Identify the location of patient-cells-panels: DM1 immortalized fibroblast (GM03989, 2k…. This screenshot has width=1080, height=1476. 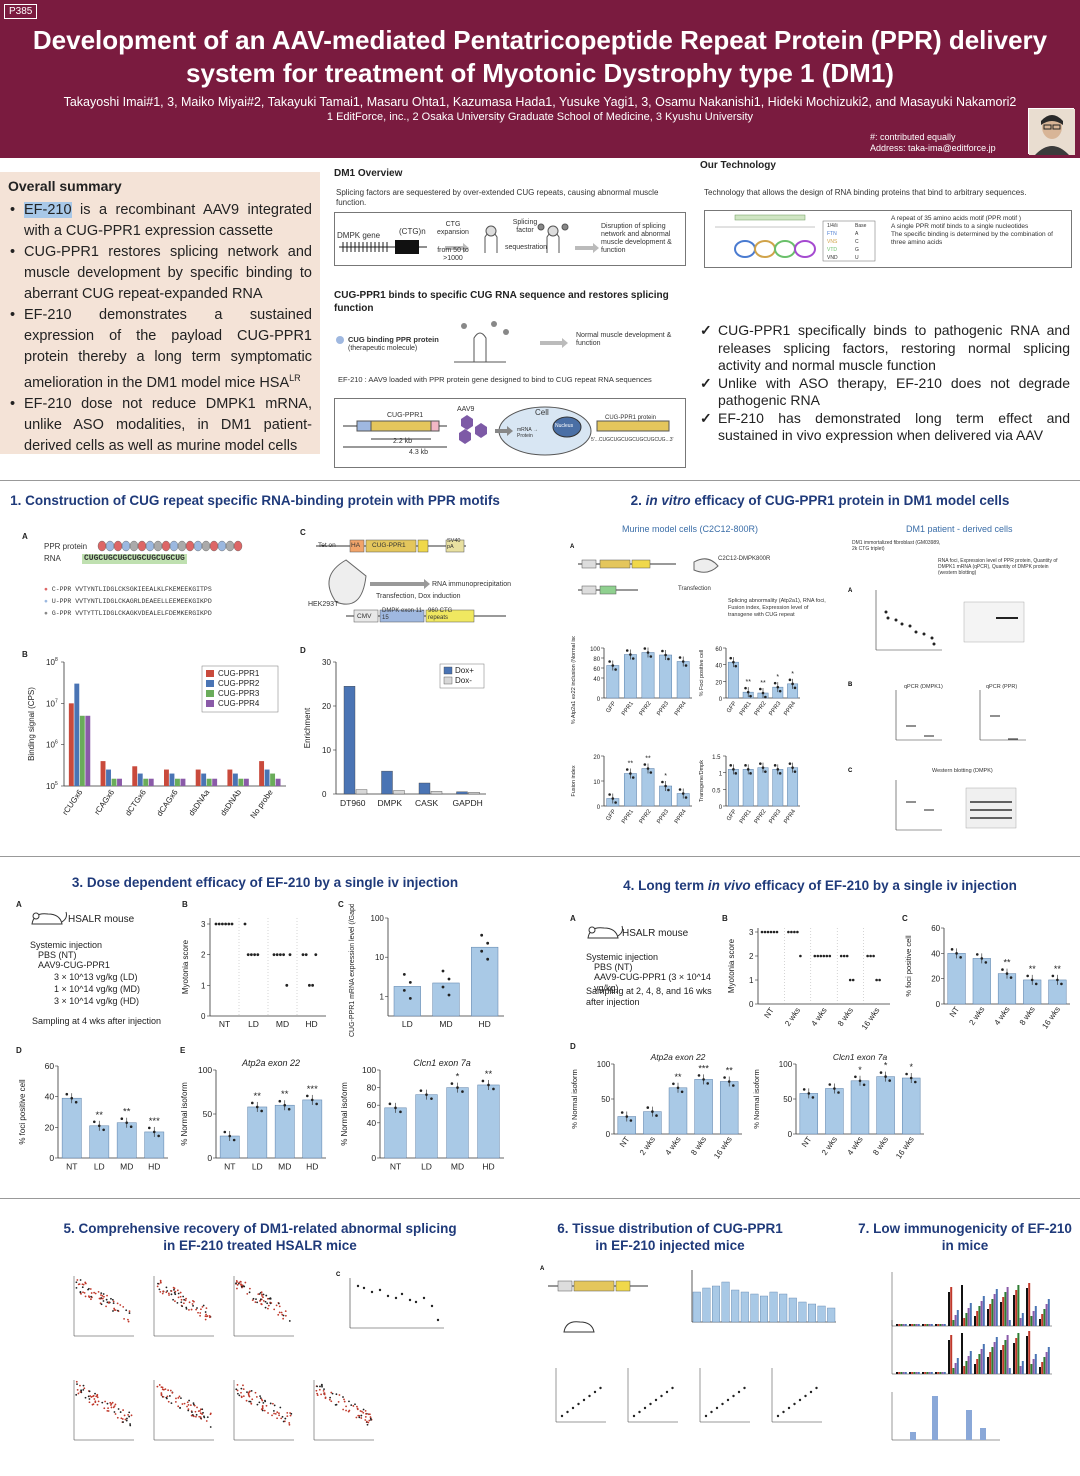
(961, 693).